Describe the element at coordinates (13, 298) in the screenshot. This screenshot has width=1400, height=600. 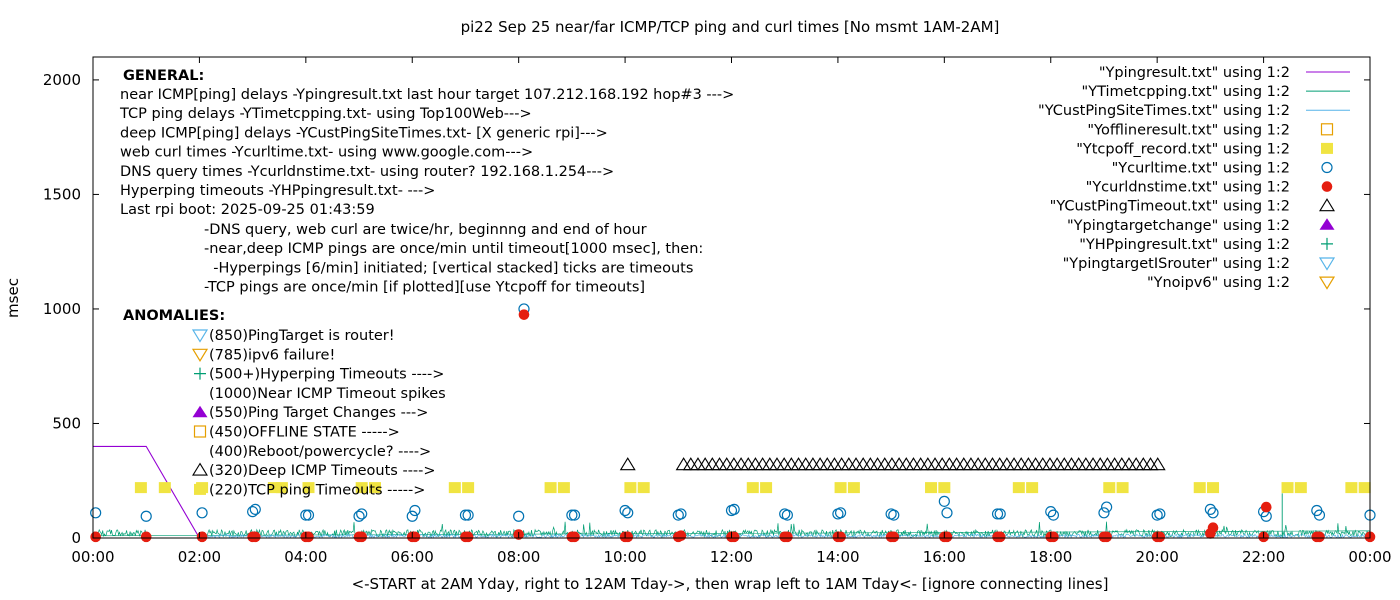
I see `y-axis-label: msec` at that location.